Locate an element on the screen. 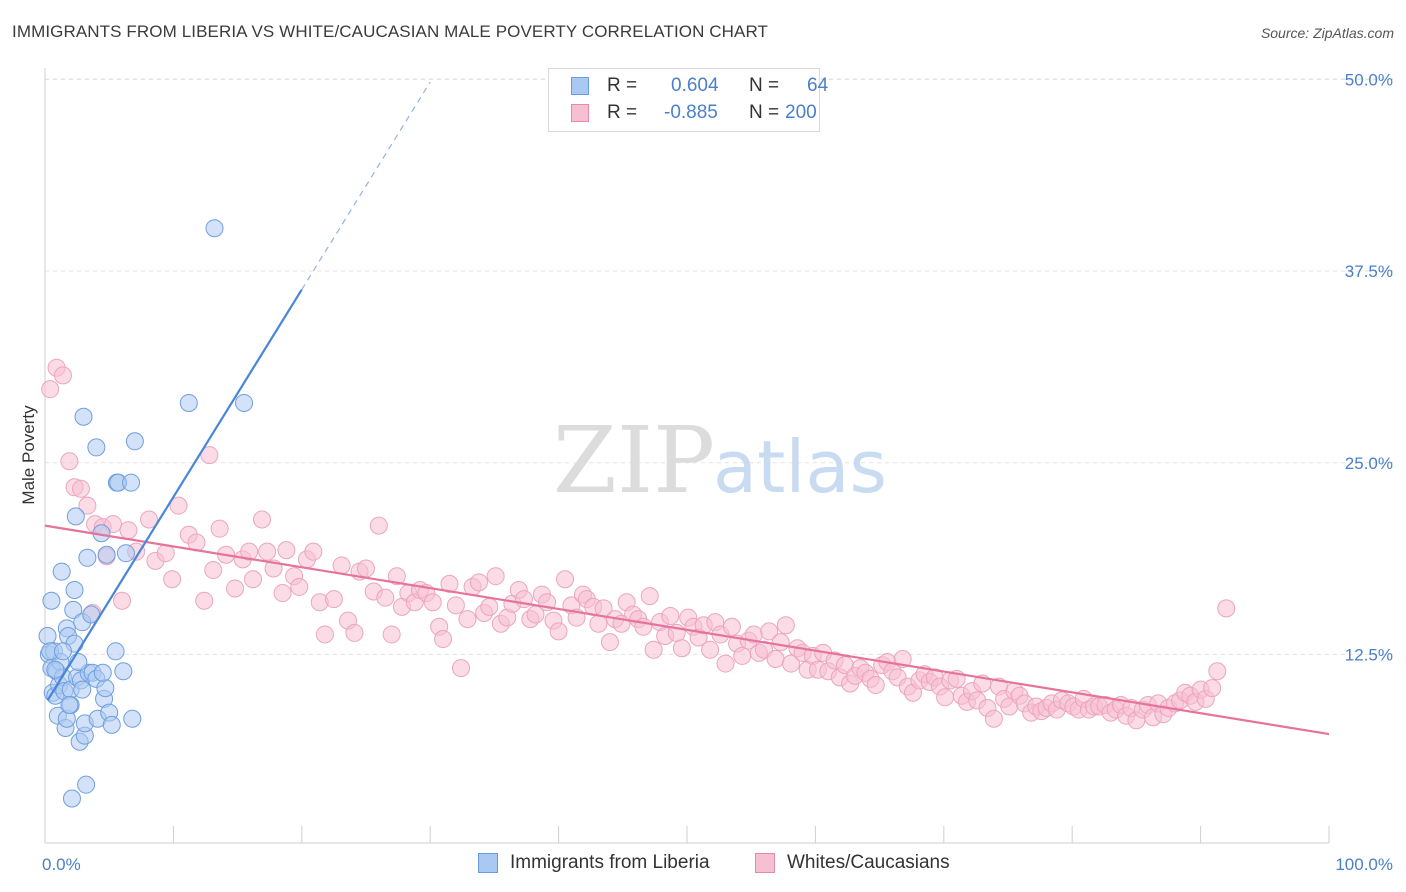 The width and height of the screenshot is (1406, 892). legend-n-value: 64 is located at coordinates (818, 85).